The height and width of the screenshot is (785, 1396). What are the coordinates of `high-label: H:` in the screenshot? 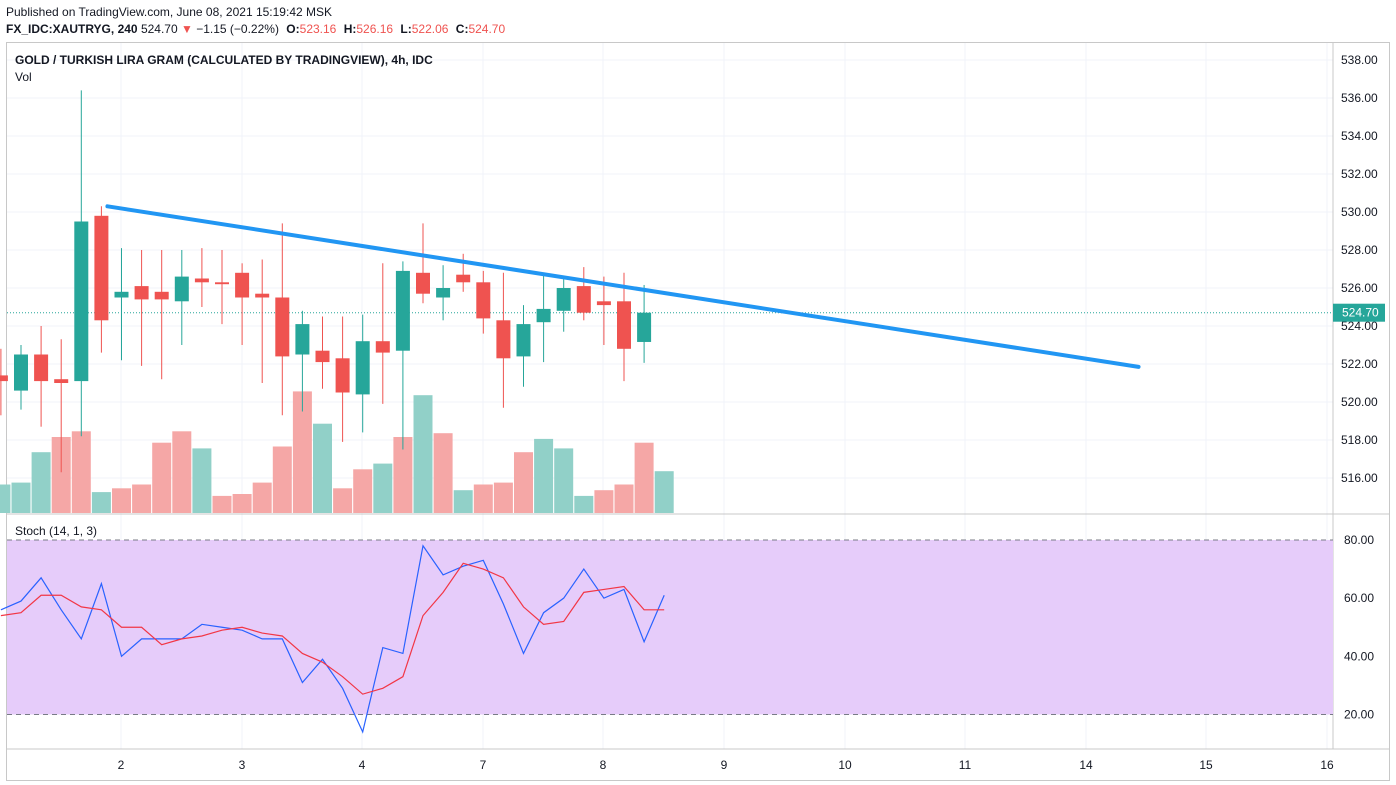 It's located at (350, 29).